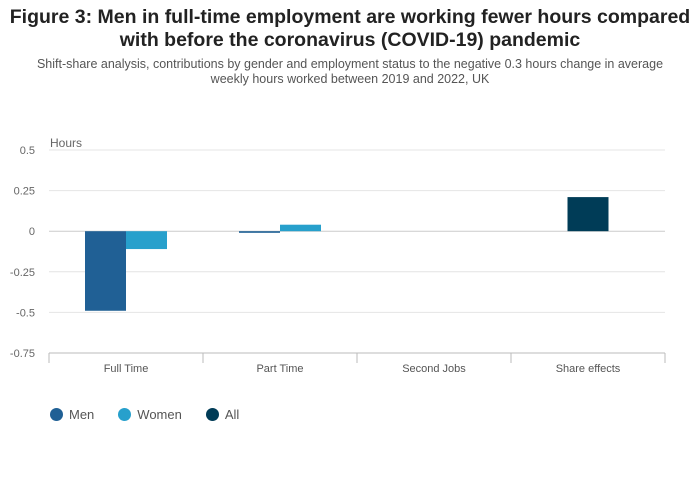 The height and width of the screenshot is (502, 700). Describe the element at coordinates (22, 354) in the screenshot. I see `y-tick-label: -0.75` at that location.